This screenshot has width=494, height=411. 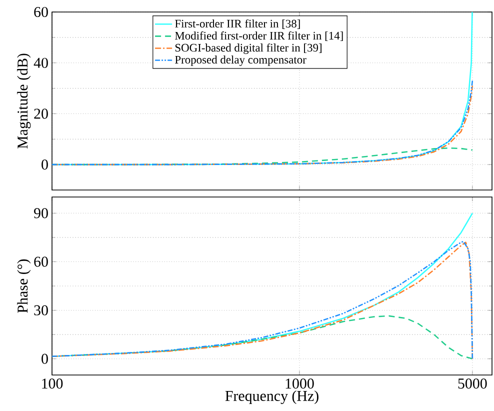 What do you see at coordinates (41, 113) in the screenshot?
I see `y-tick-label: 20` at bounding box center [41, 113].